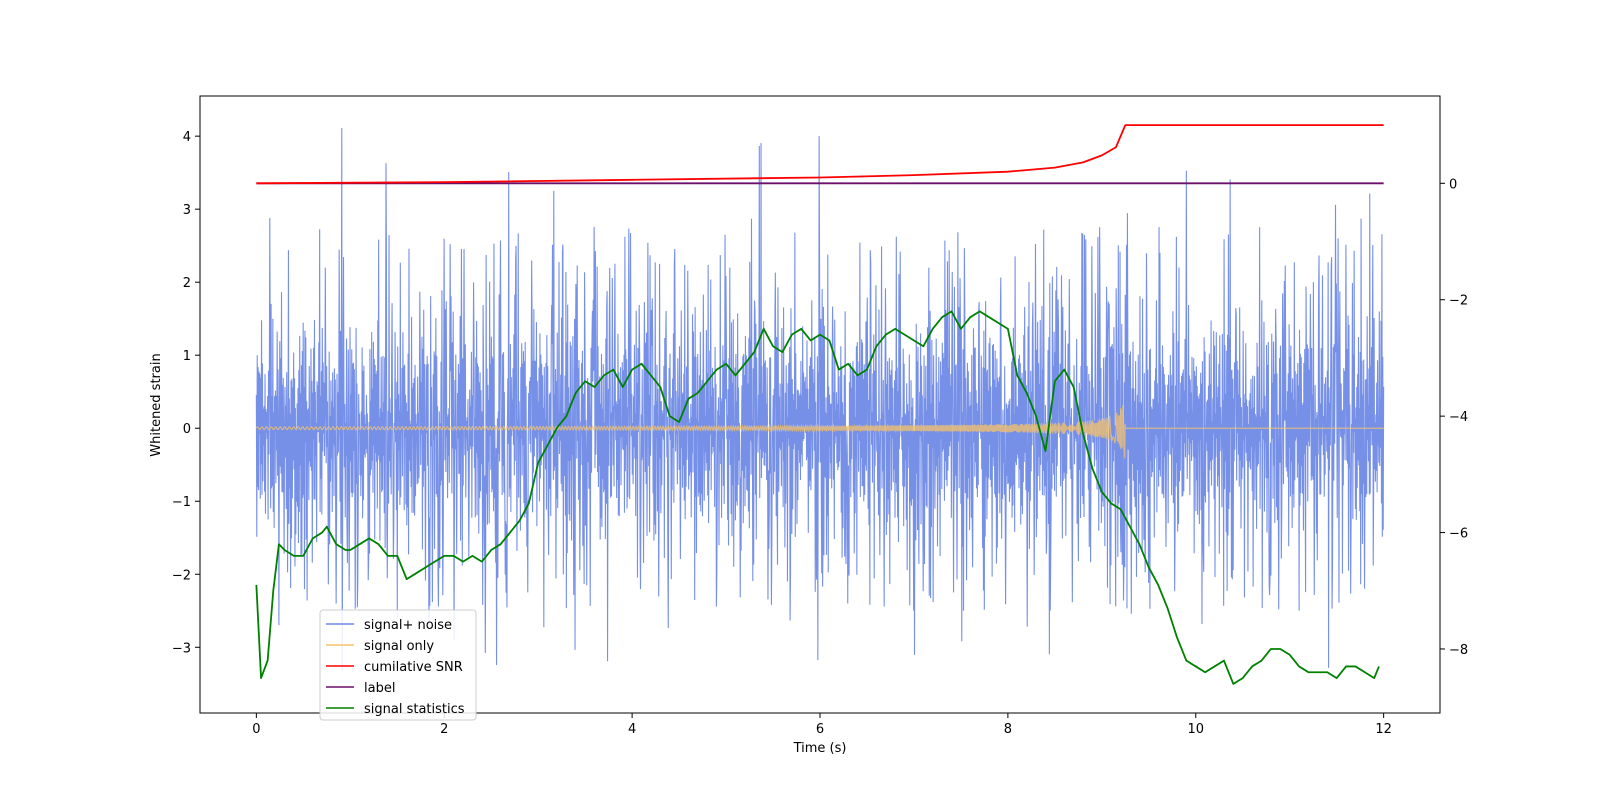  What do you see at coordinates (186, 393) in the screenshot?
I see `y-axis-left: −3 −2 −1 0 1 2 3 4` at bounding box center [186, 393].